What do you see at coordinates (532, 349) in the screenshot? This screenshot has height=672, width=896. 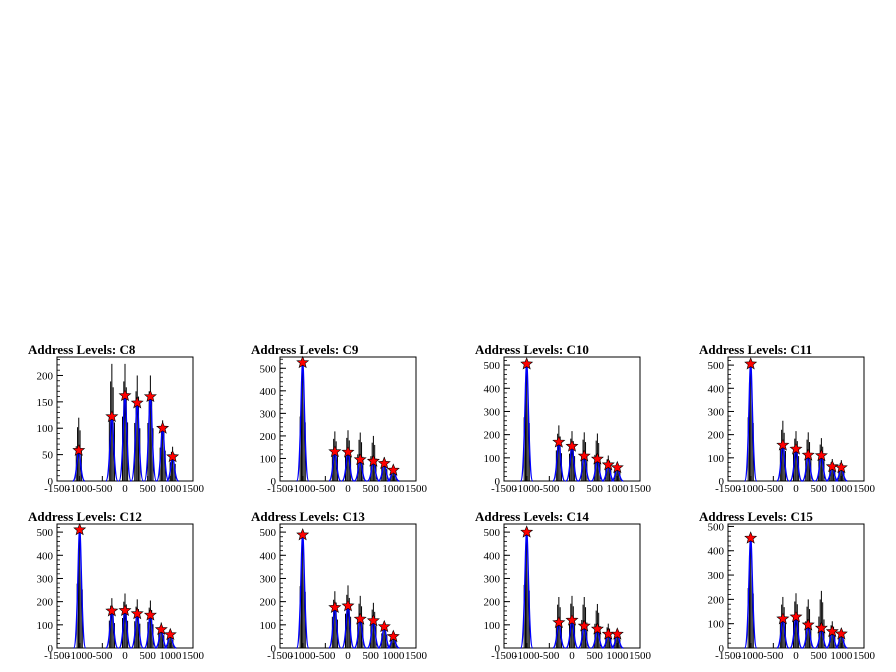 I see `panel-title: Address Levels: C10` at bounding box center [532, 349].